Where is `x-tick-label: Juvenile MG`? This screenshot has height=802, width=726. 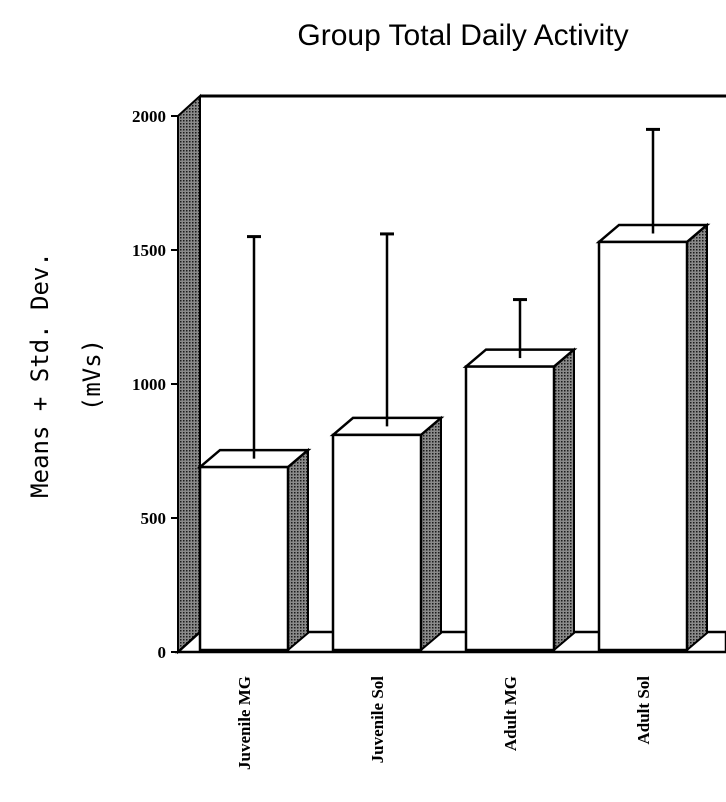
x-tick-label: Juvenile MG is located at coordinates (244, 723).